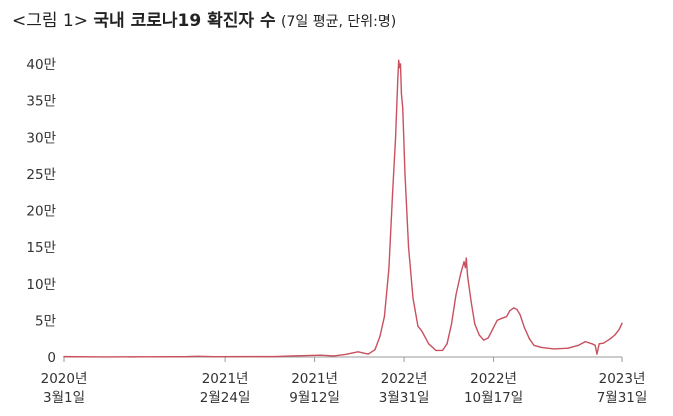 The width and height of the screenshot is (673, 416). I want to click on y-tick-label: 30만, so click(41, 138).